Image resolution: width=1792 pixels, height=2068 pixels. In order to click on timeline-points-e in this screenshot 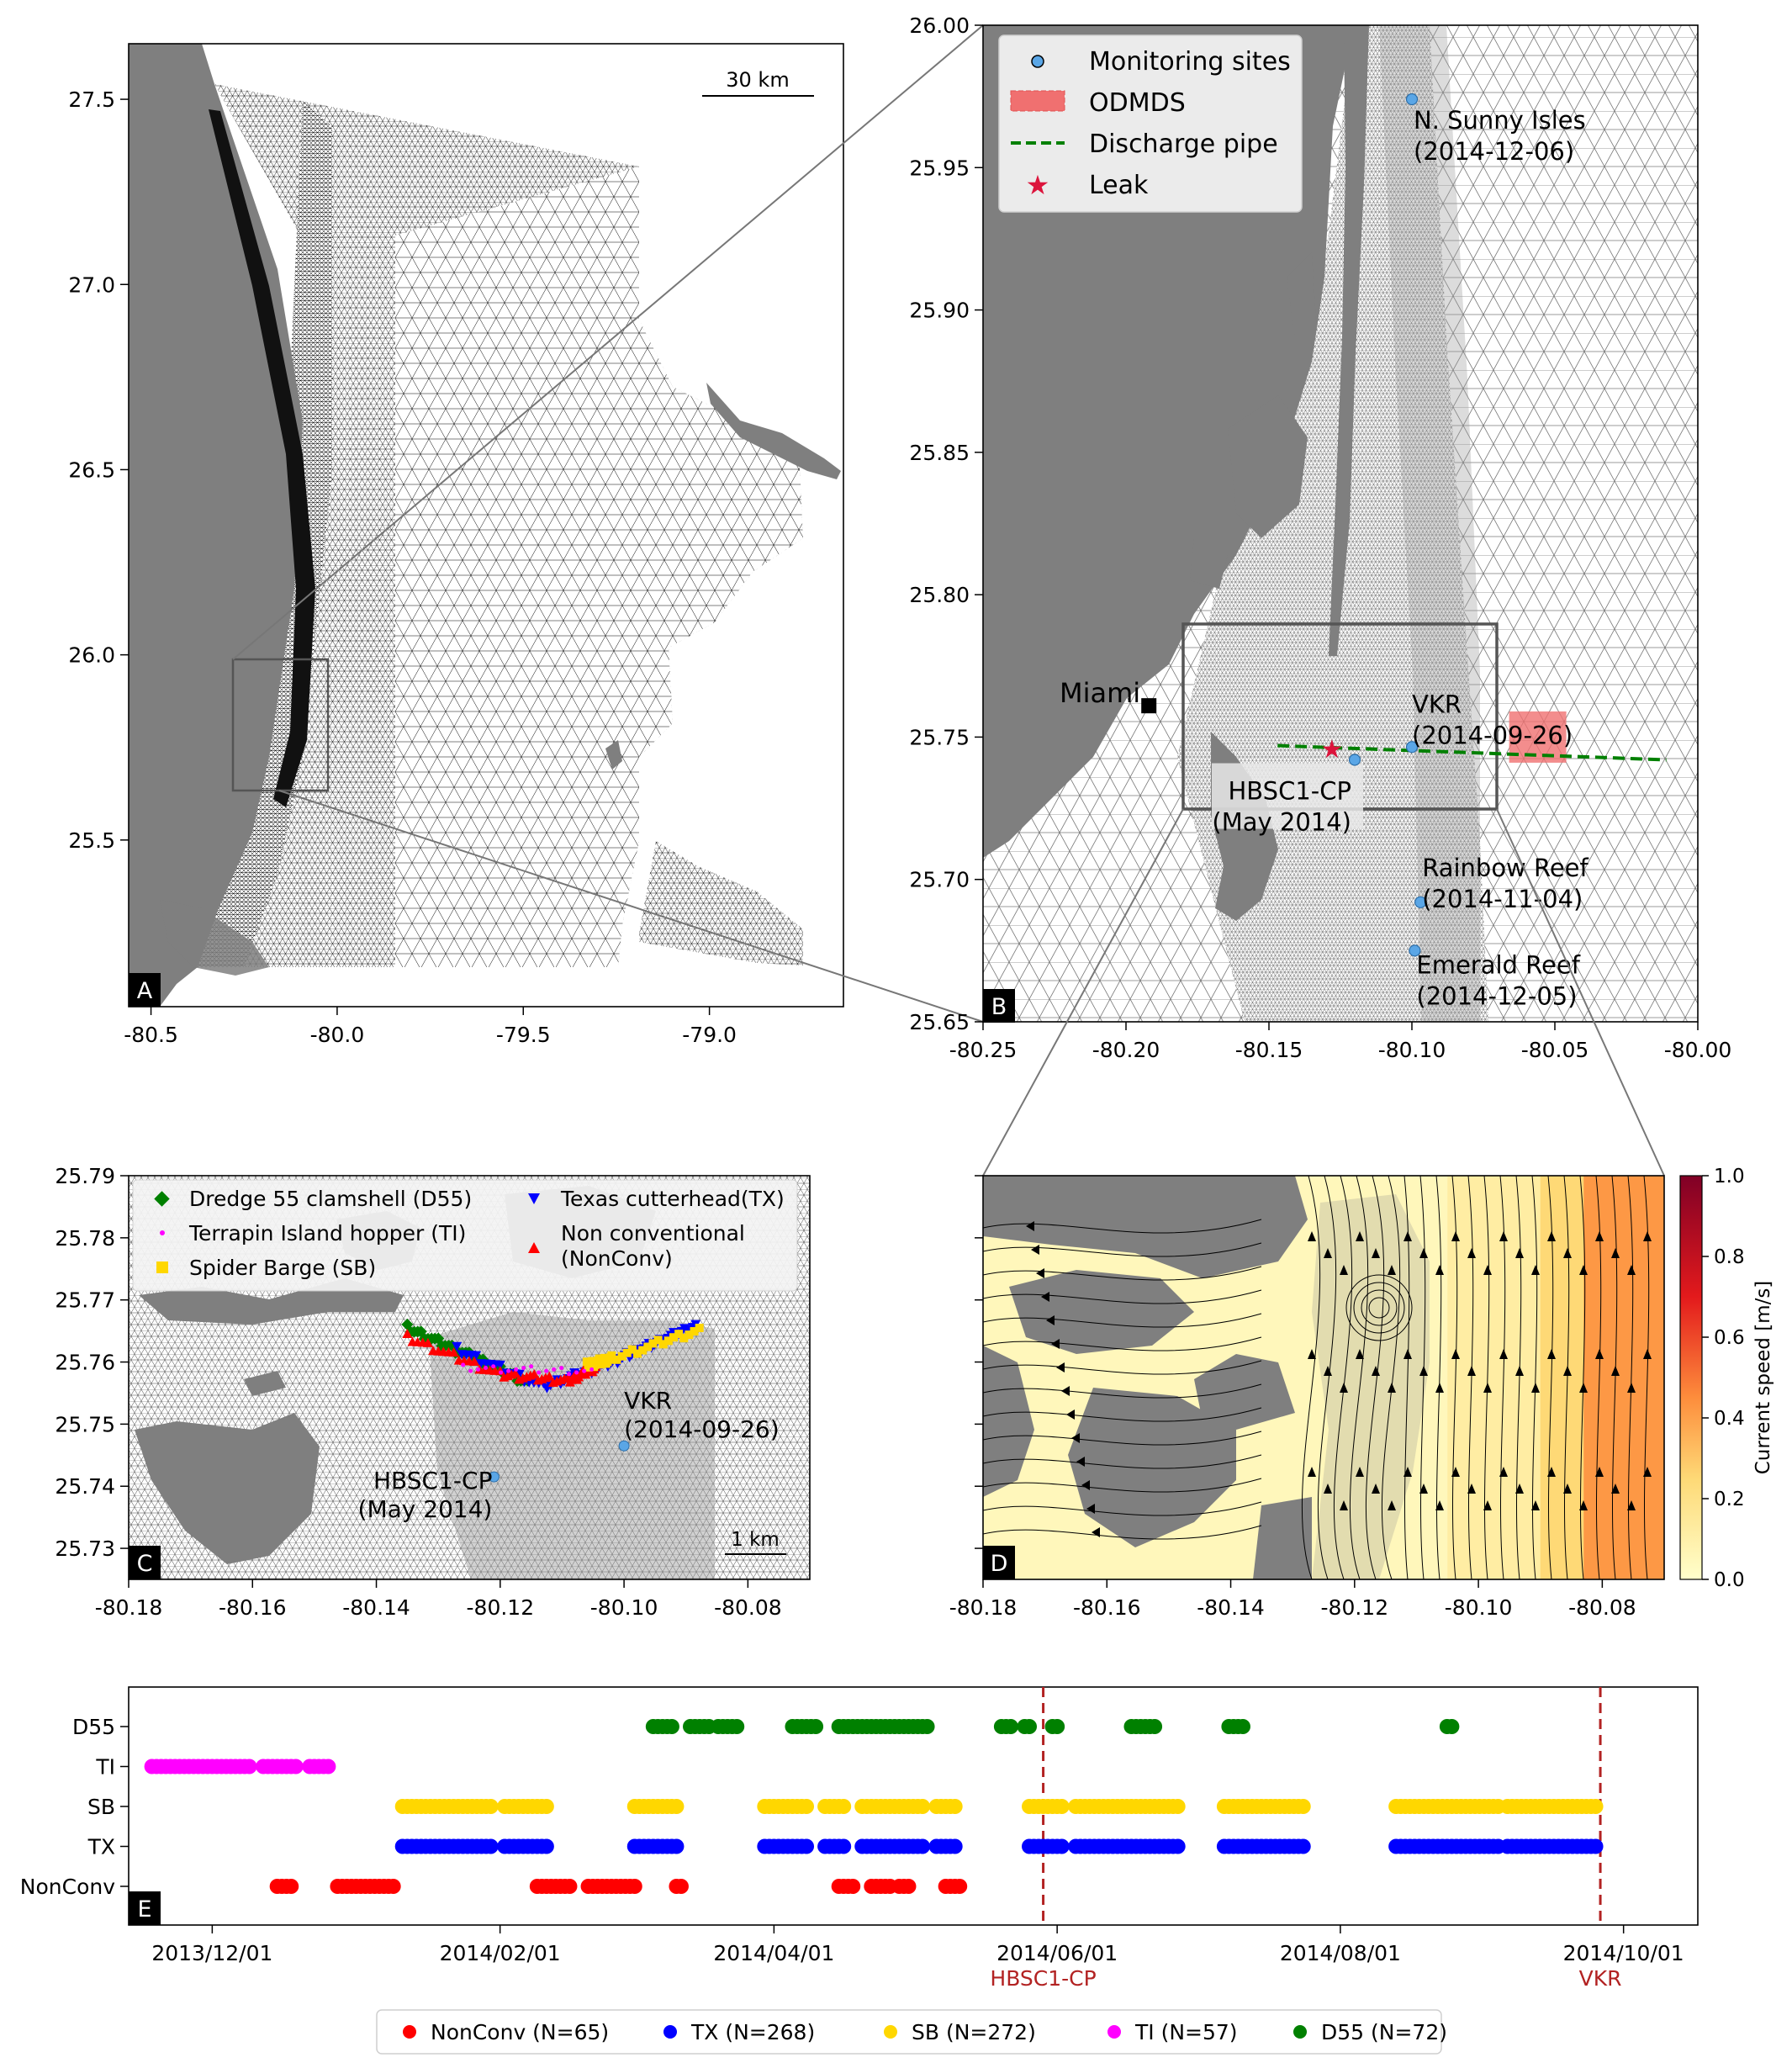, I will do `click(874, 1806)`.